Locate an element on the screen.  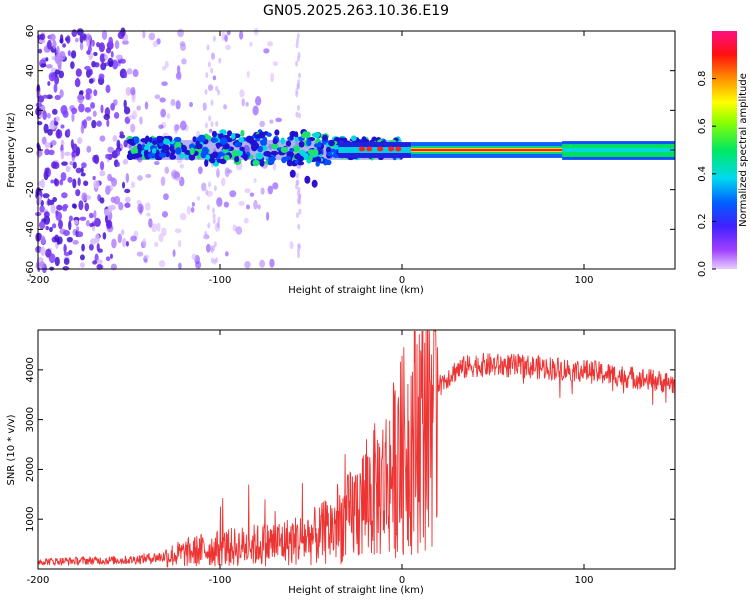
snr-x-tick-label: -100 is located at coordinates (220, 580).